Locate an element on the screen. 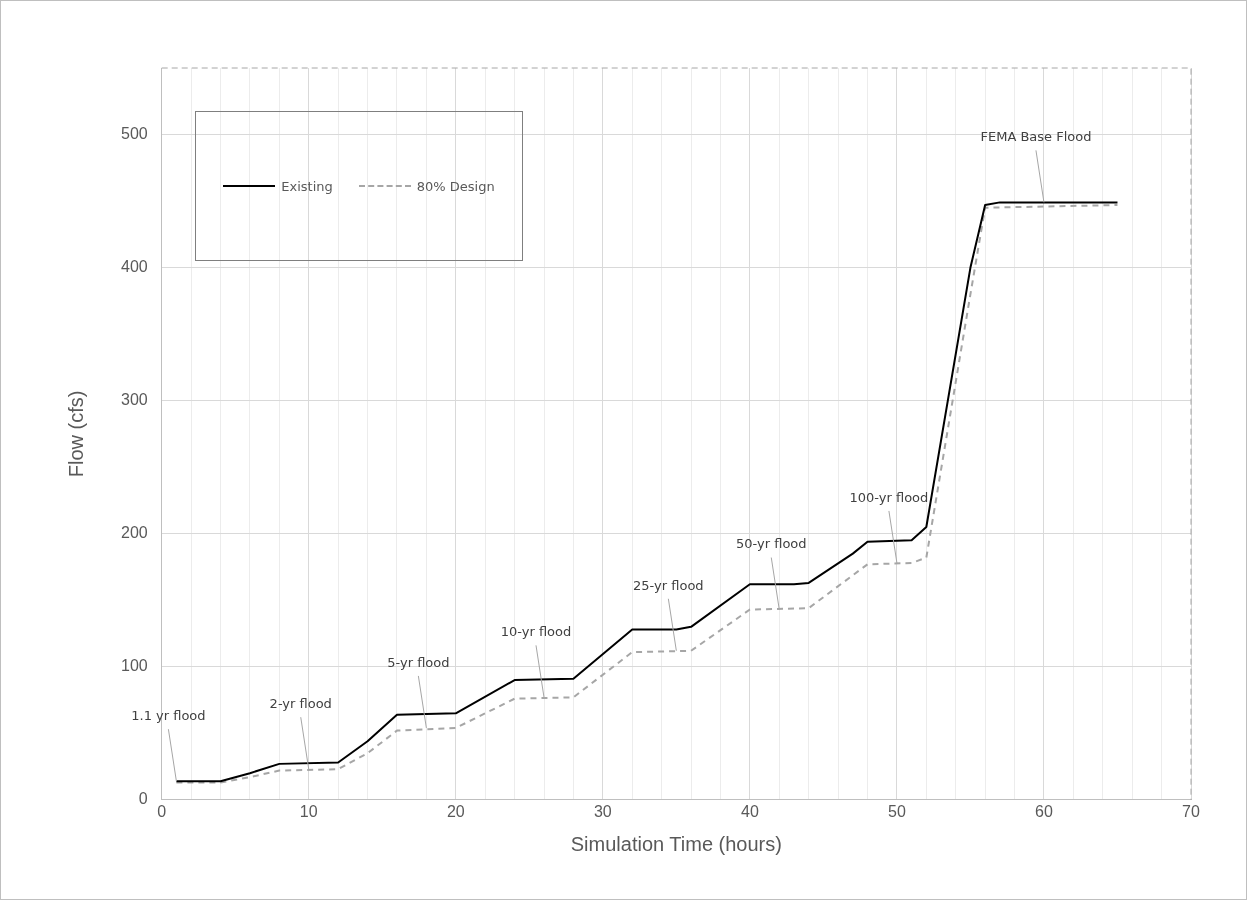 This screenshot has height=900, width=1247. legend-label: 80% Design is located at coordinates (455, 186).